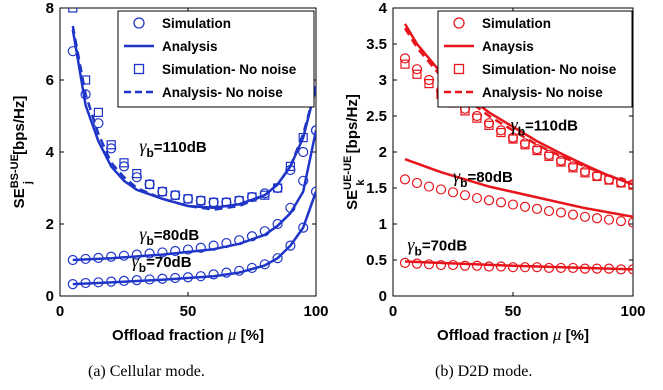  I want to click on legend-marker-square, so click(459, 69).